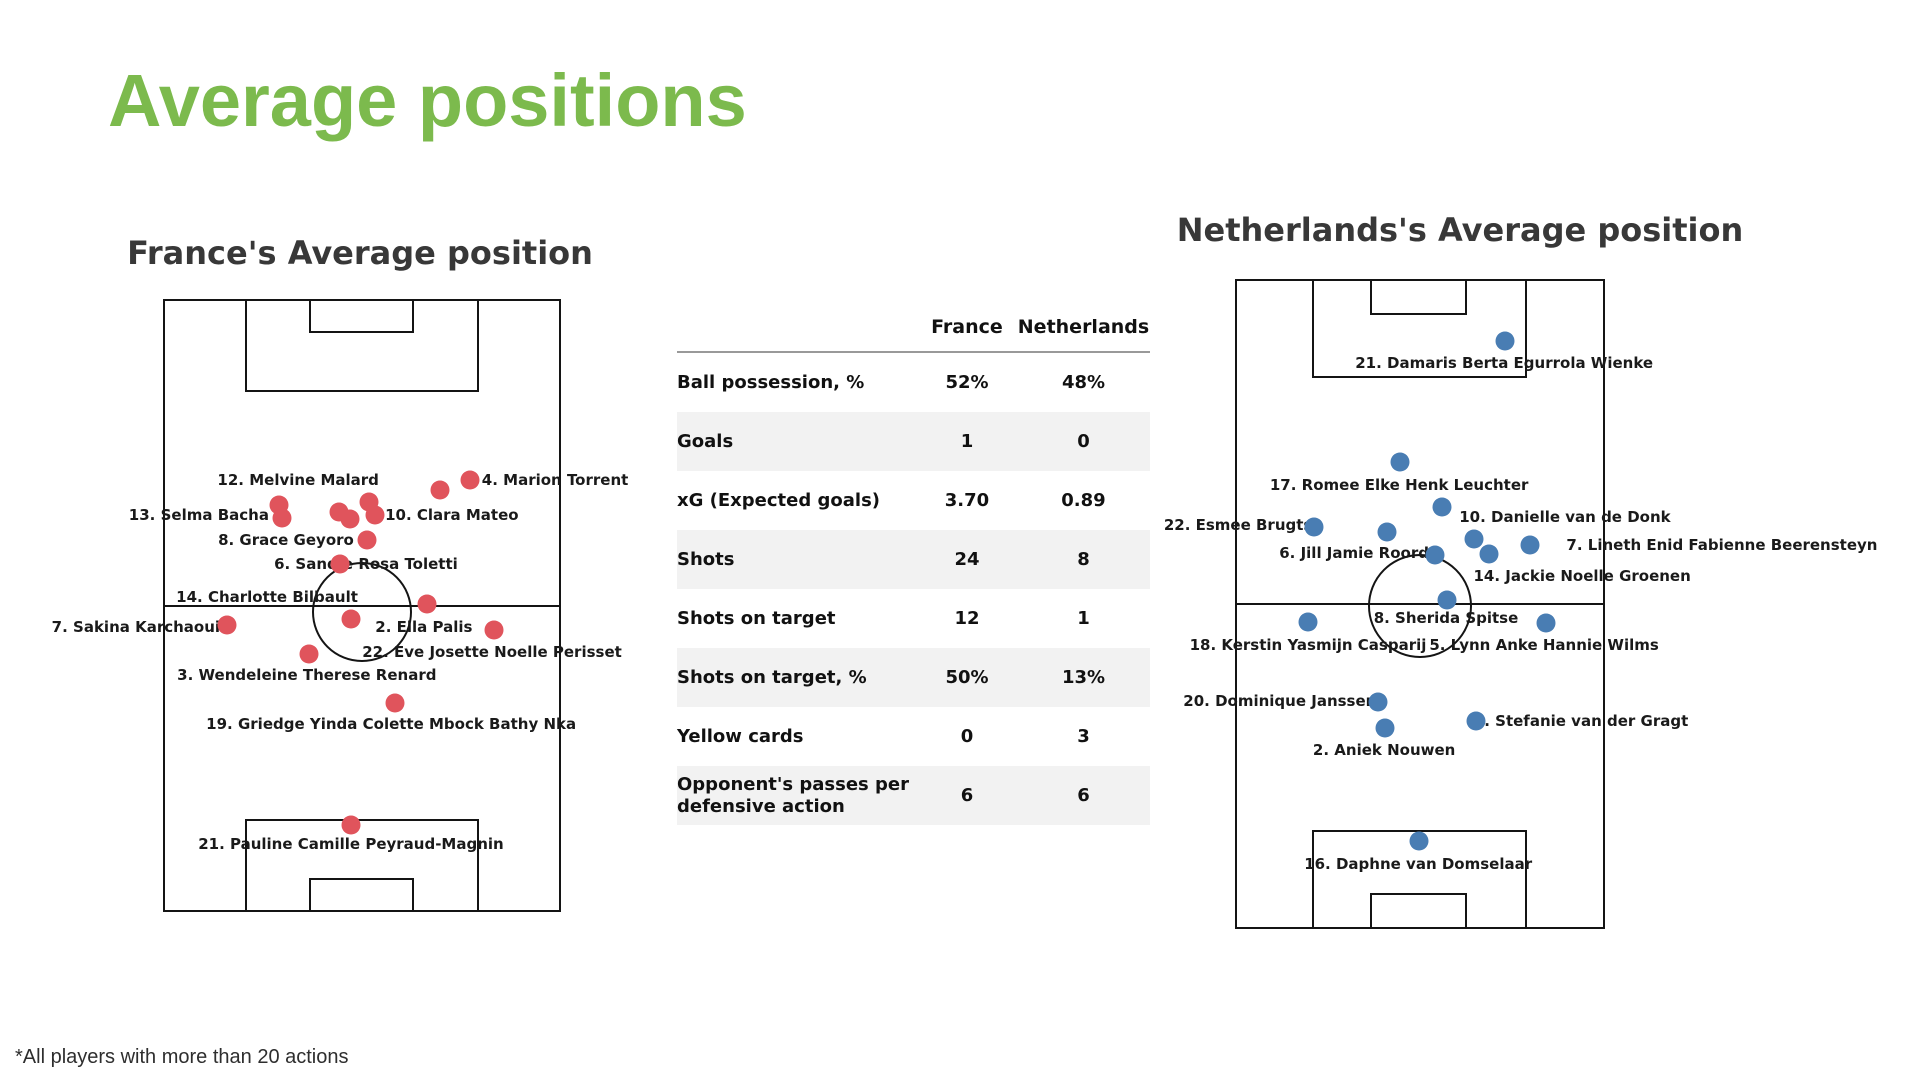 The width and height of the screenshot is (1920, 1080). I want to click on player-label: 14. Jackie Noelle Groenen, so click(1582, 576).